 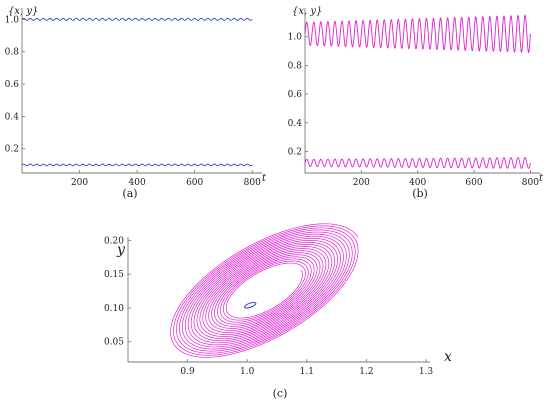 I want to click on panel-c-xlabel: x, so click(x=448, y=357).